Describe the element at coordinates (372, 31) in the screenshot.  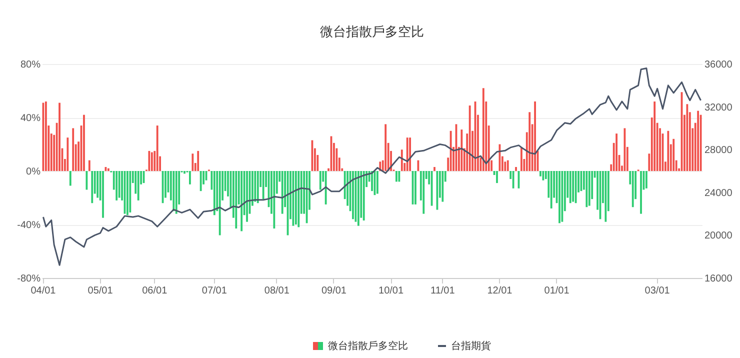
I see `chart-title: 微台指散戶多空比` at that location.